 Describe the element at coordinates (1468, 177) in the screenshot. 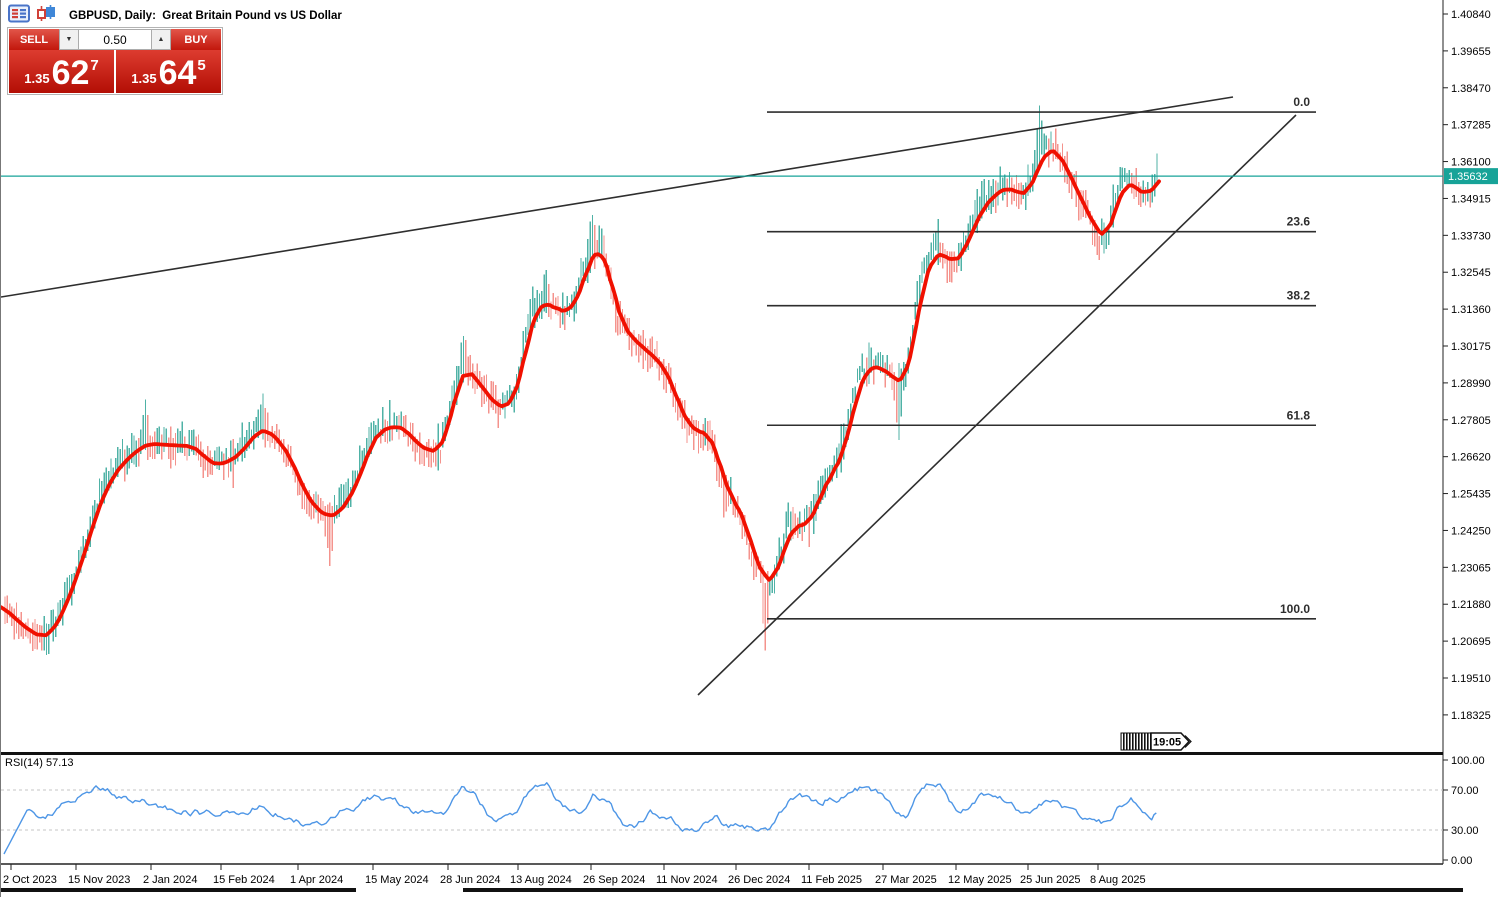

I see `svg-text: 1.35632` at that location.